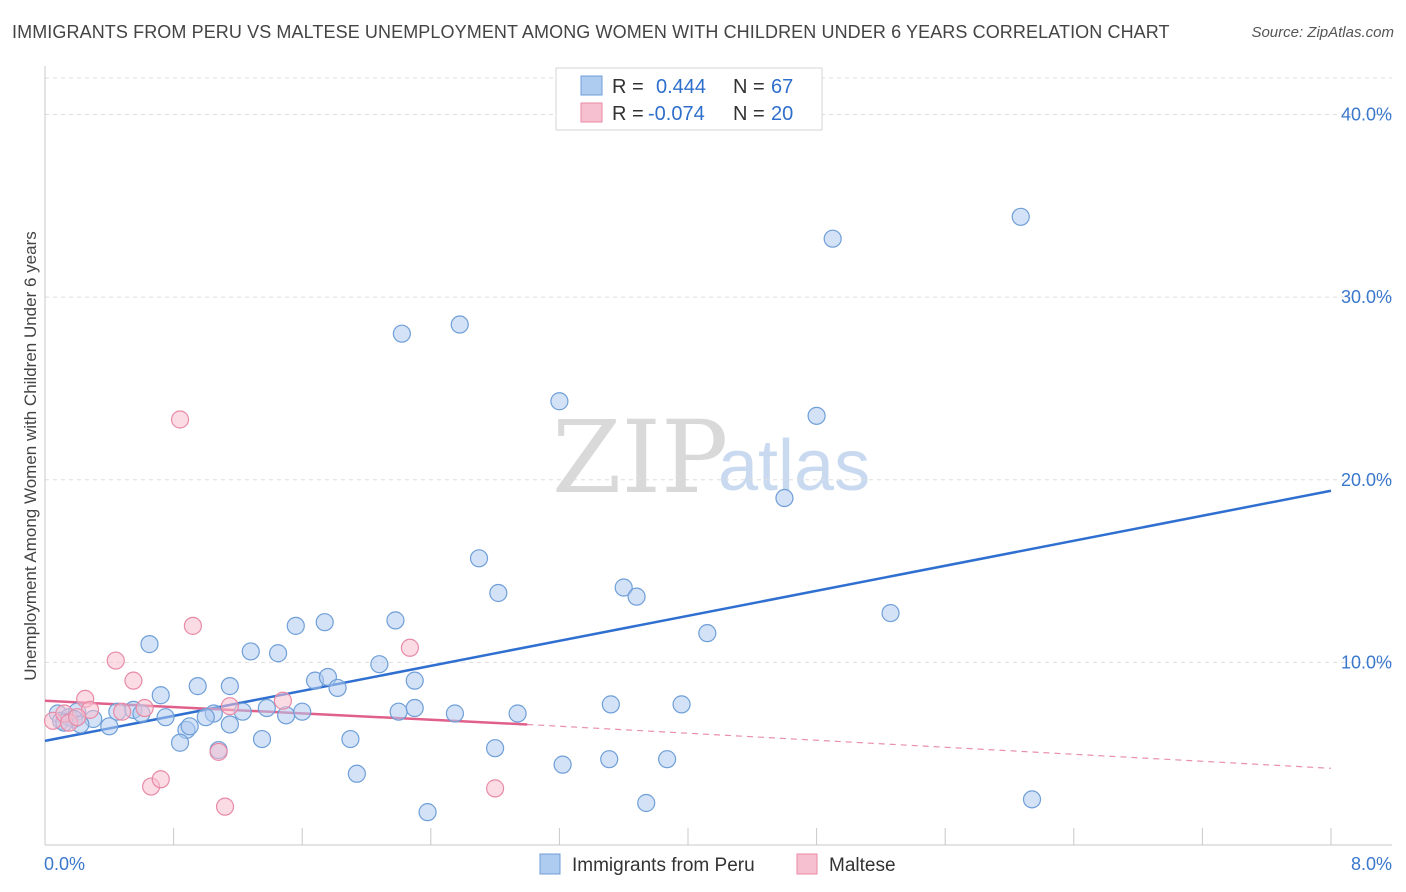  What do you see at coordinates (1366, 480) in the screenshot?
I see `y-tick-label-1: 20.0%` at bounding box center [1366, 480].